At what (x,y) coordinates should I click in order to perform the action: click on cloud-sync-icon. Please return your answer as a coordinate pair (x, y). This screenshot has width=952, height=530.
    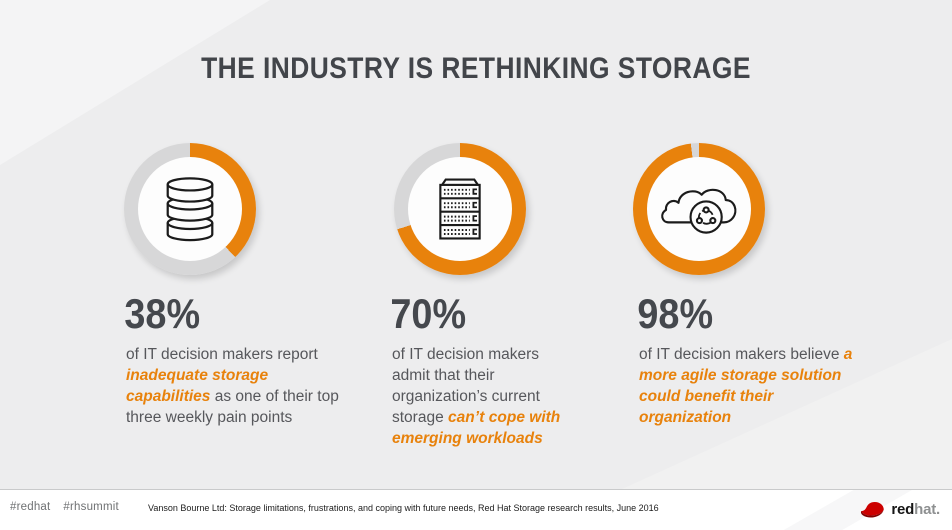
    Looking at the image, I should click on (699, 209).